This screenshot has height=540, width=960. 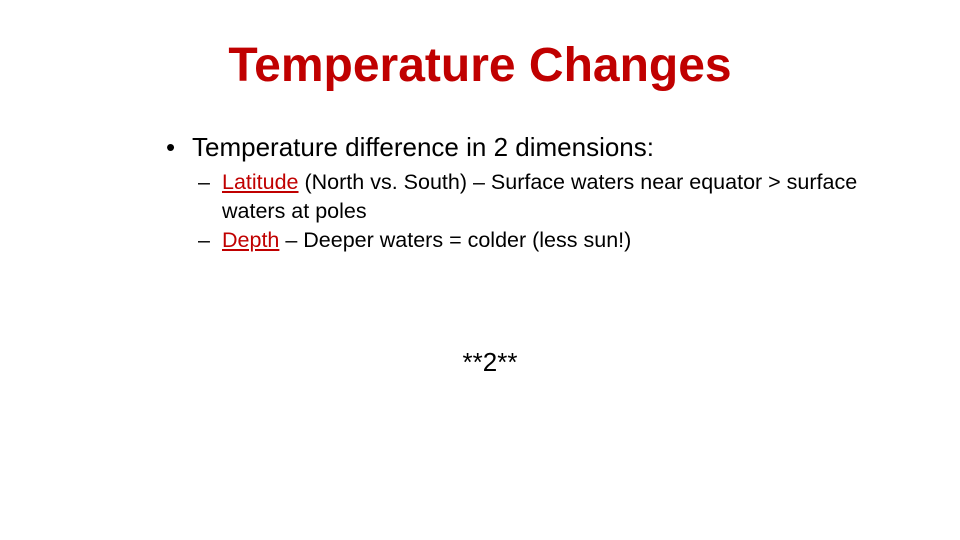 I want to click on slide-title: Temperature Changes, so click(x=480, y=65).